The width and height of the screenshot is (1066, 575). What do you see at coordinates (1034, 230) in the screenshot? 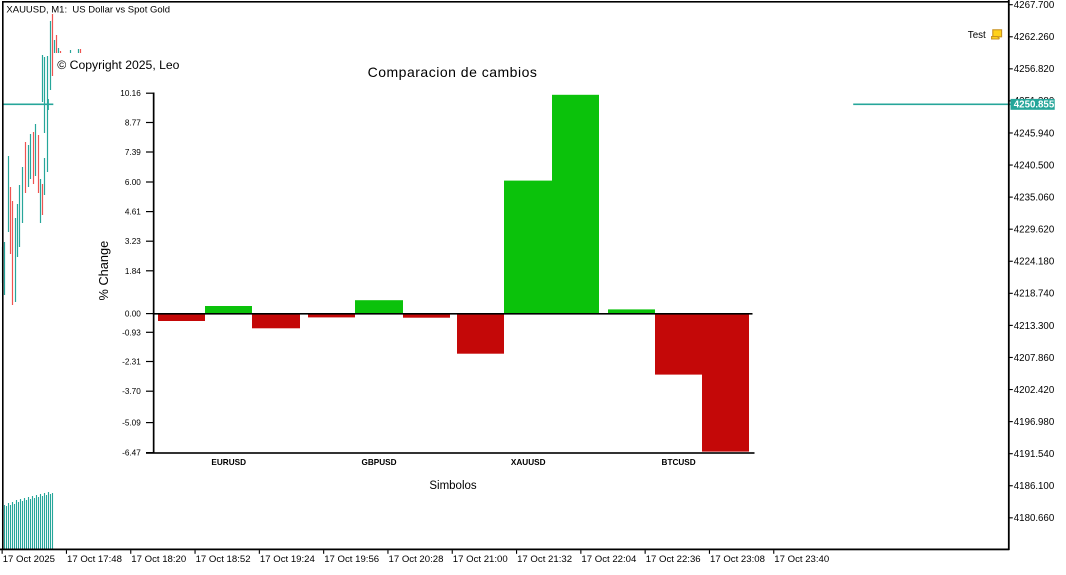
I see `svg-text: 4229.620` at bounding box center [1034, 230].